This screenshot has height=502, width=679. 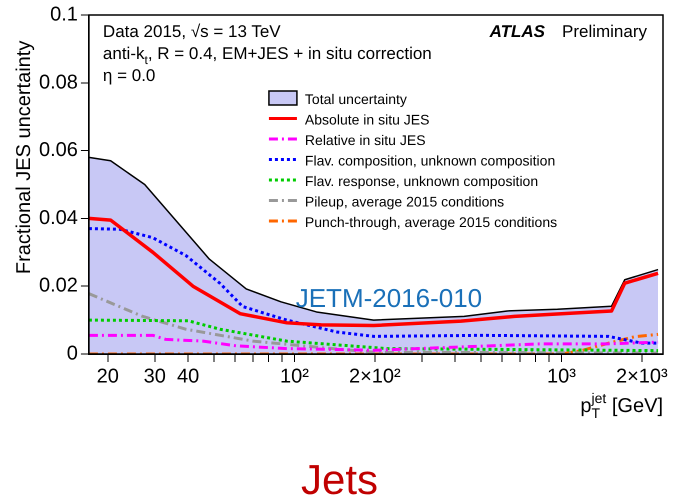 I want to click on y-axis-title: Fractional JES uncertainty, so click(x=24, y=157).